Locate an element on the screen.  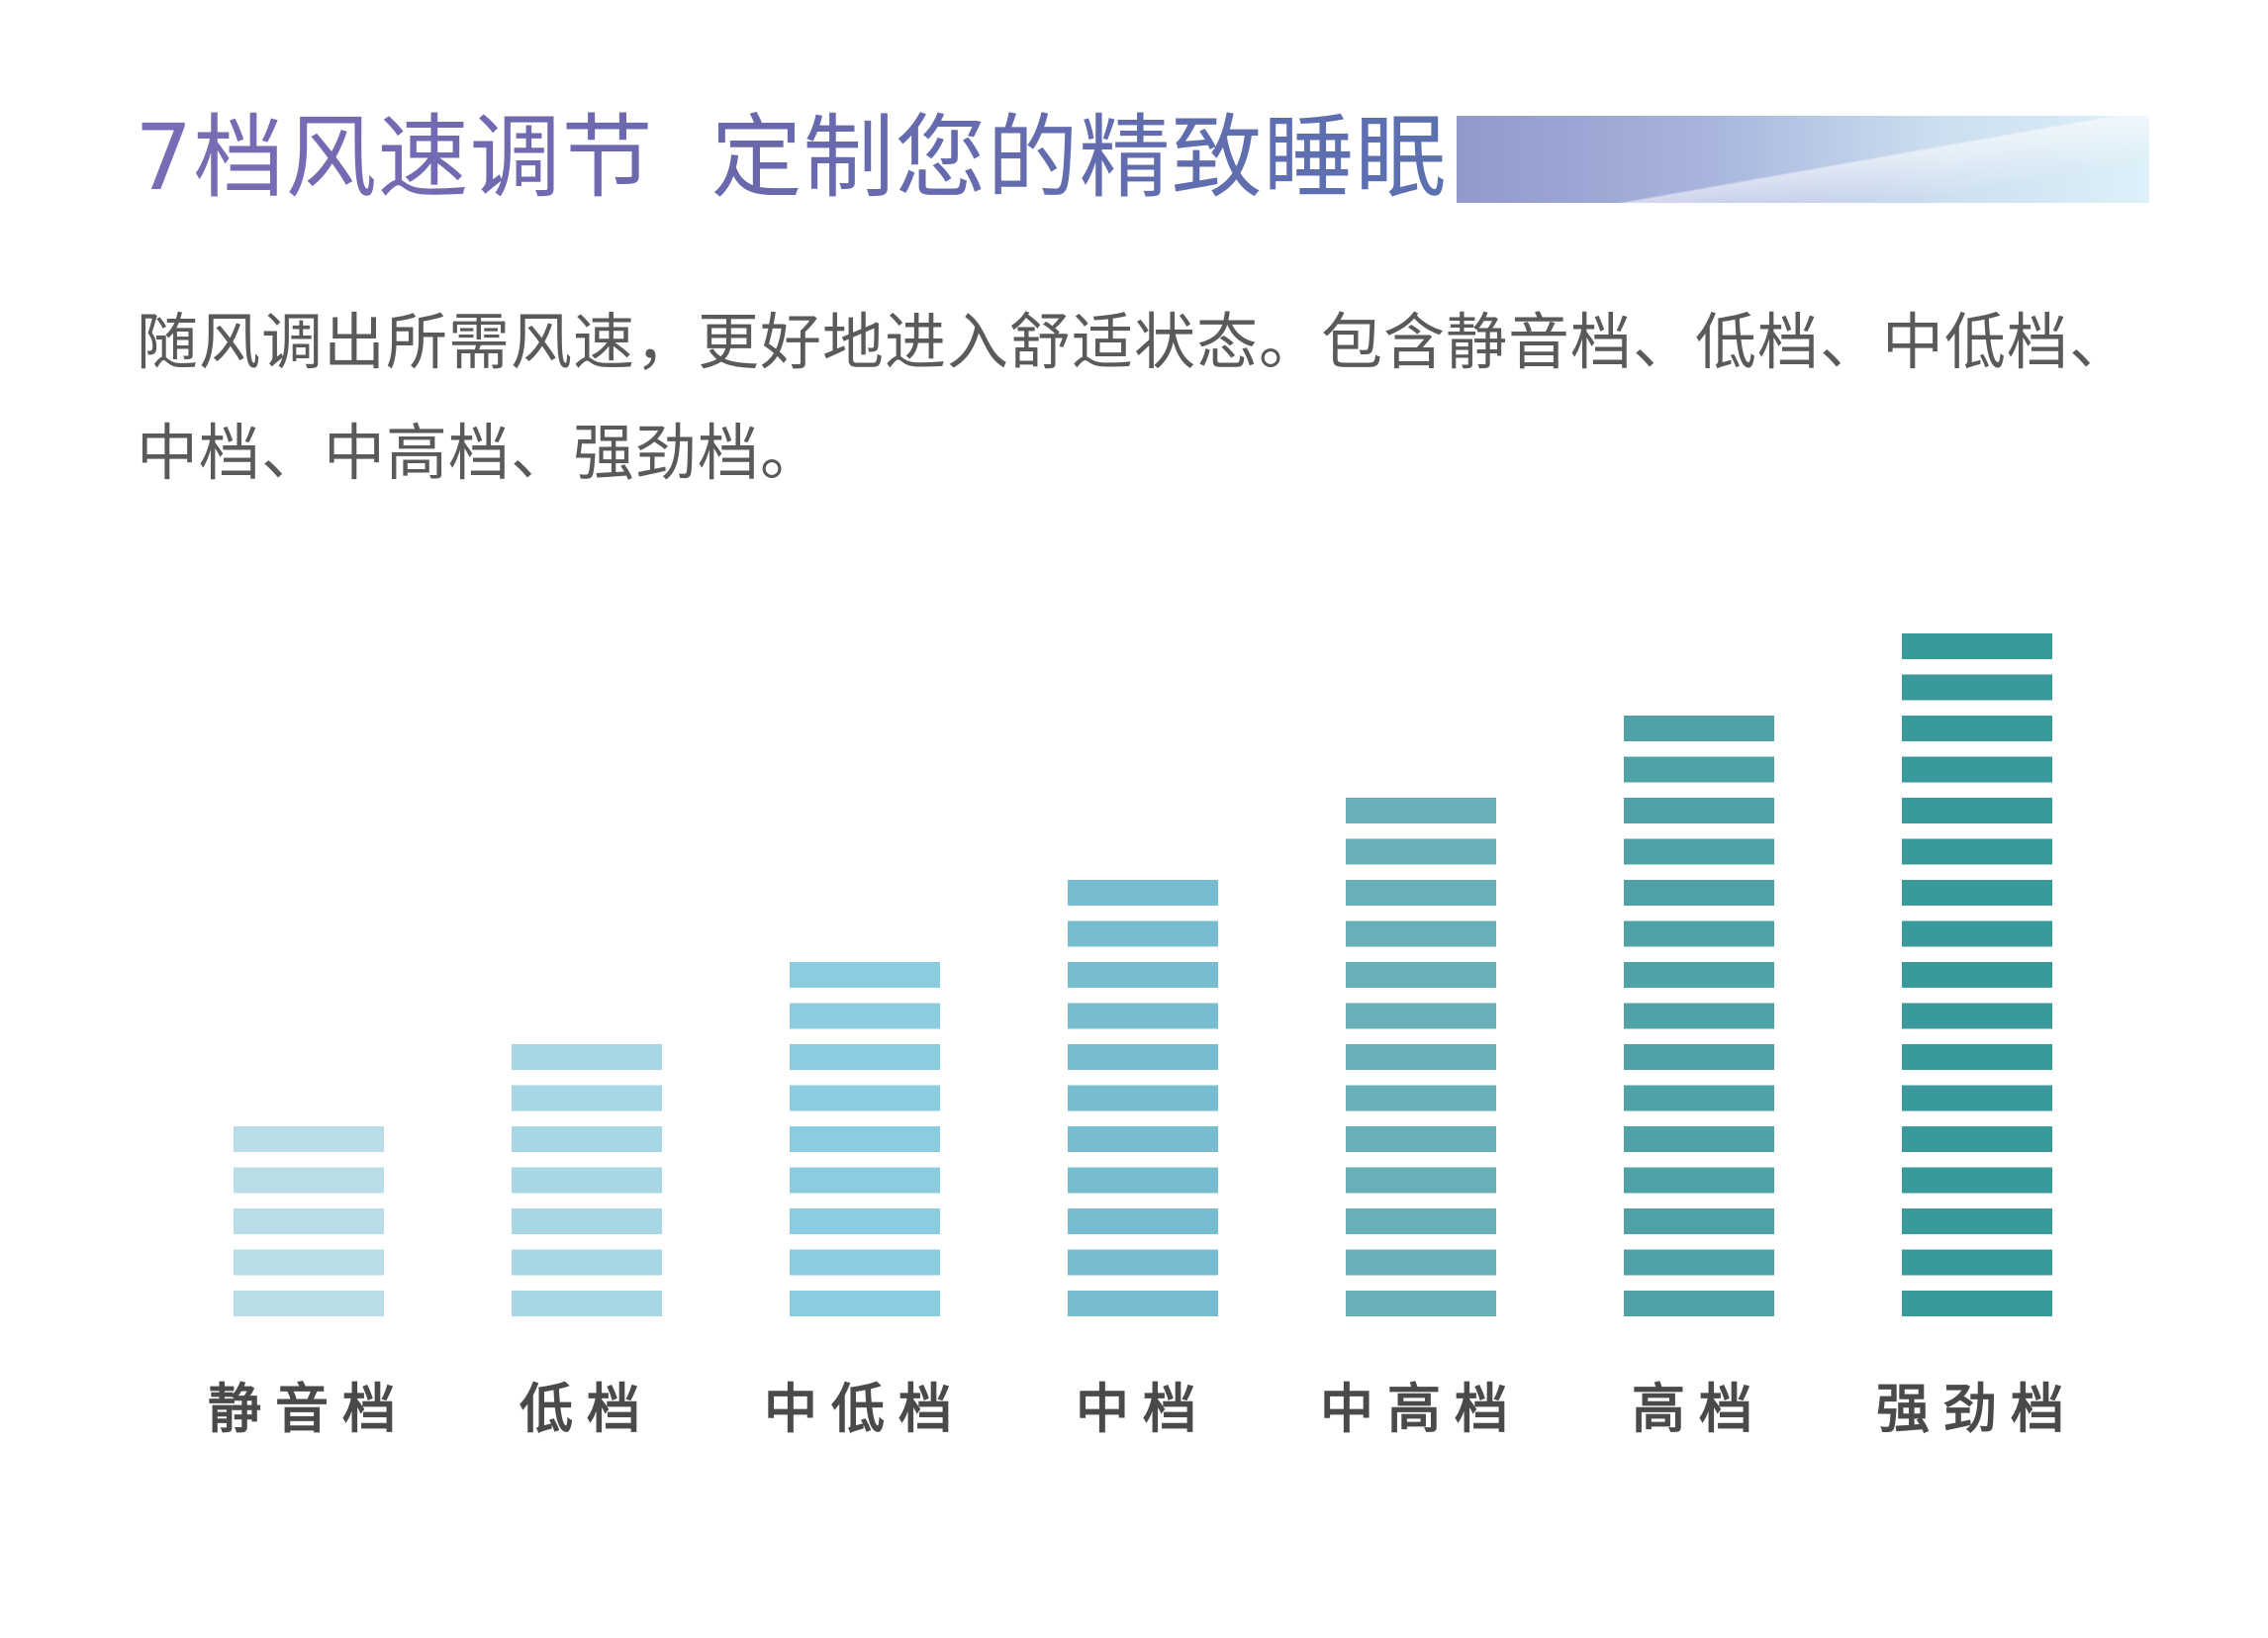
category-label: 高档 is located at coordinates (1699, 1409).